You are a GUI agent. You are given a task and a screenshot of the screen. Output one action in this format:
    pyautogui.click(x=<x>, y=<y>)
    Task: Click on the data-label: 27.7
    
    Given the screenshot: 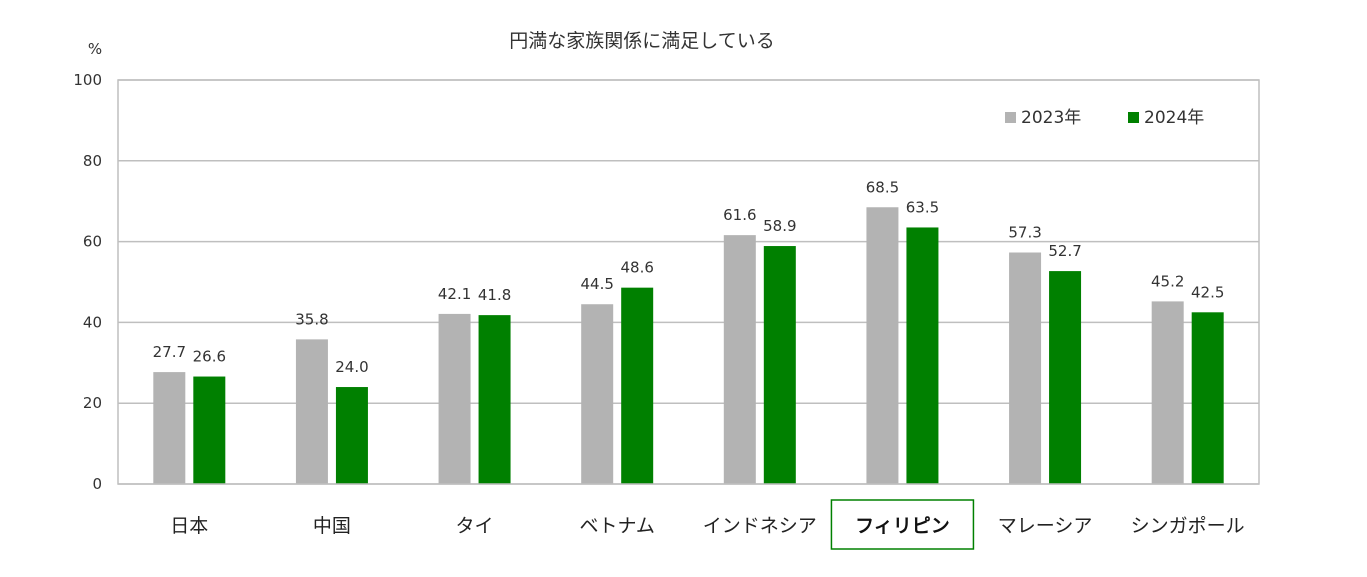 What is the action you would take?
    pyautogui.click(x=169, y=352)
    